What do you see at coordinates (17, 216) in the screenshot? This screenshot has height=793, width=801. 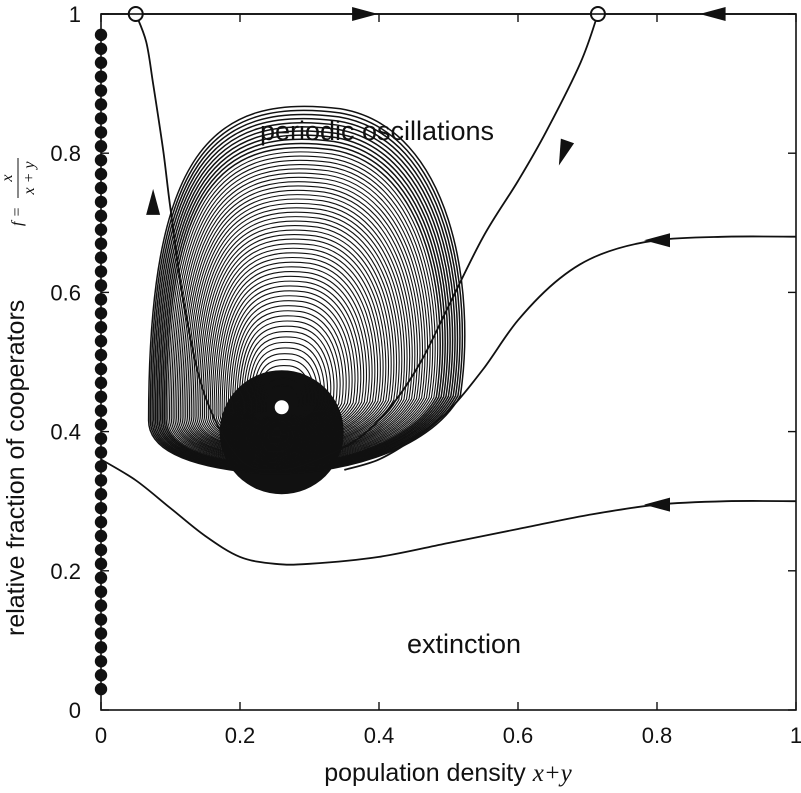 I see `y-formula-lhs: f =` at bounding box center [17, 216].